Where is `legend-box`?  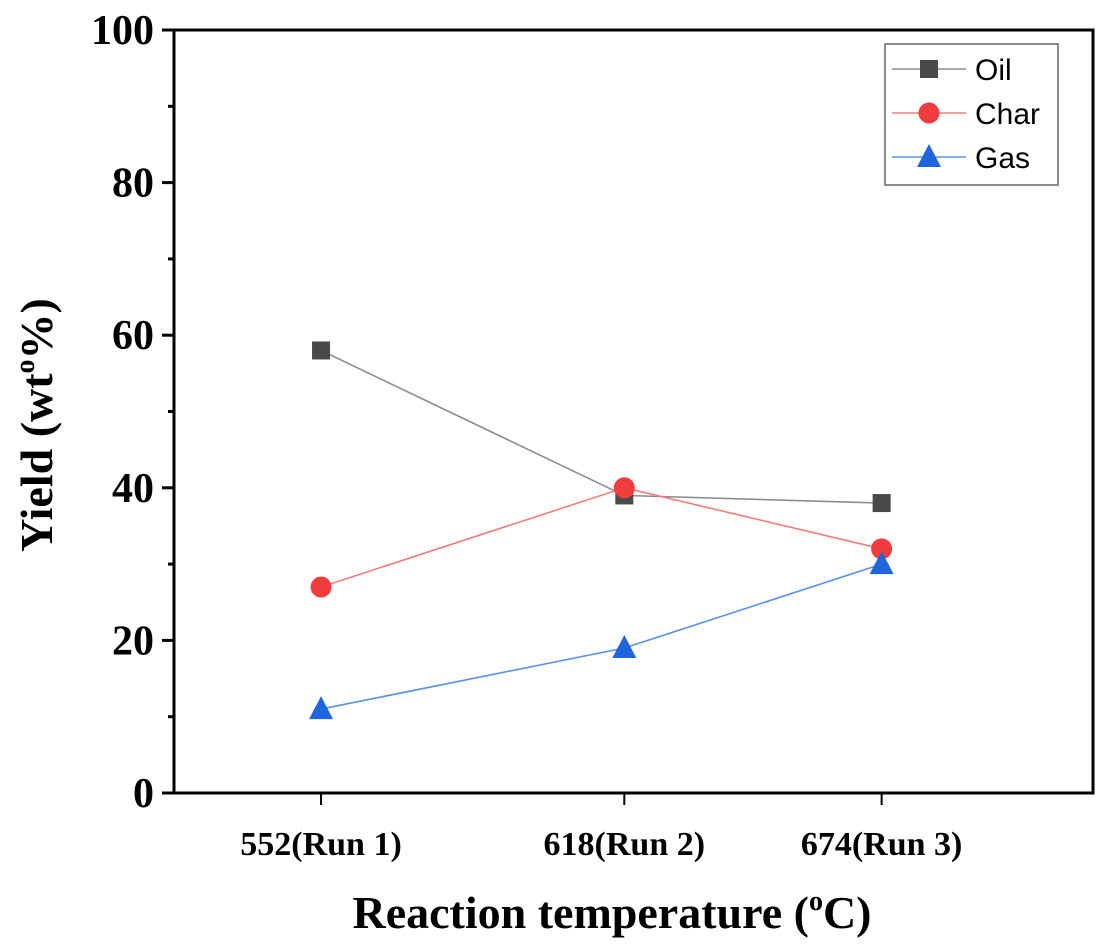 legend-box is located at coordinates (971, 114).